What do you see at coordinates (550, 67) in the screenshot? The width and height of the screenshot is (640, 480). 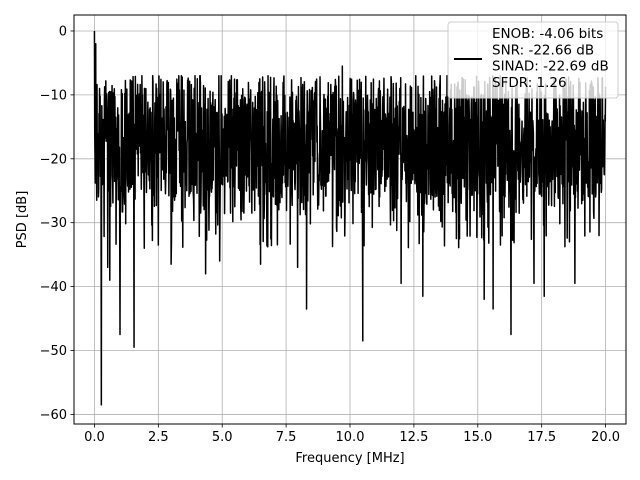 I see `legend-label-sinad: SINAD: -22.69 dB` at bounding box center [550, 67].